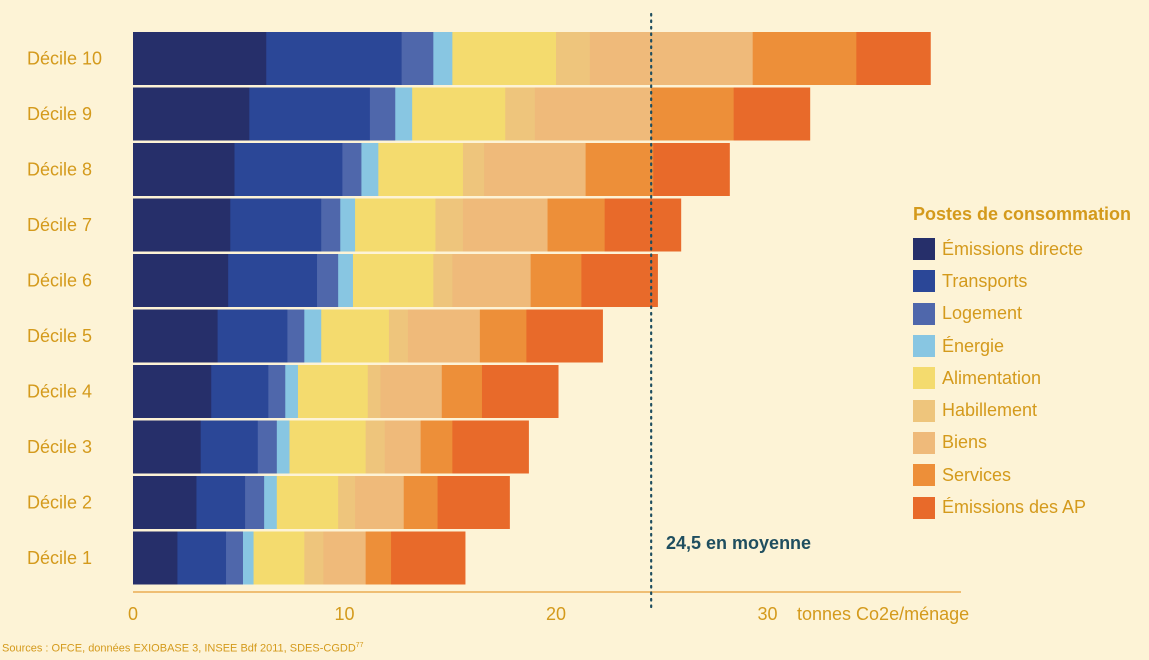 The image size is (1149, 660). What do you see at coordinates (314, 558) in the screenshot?
I see `bar-segment-decile-1-habillement` at bounding box center [314, 558].